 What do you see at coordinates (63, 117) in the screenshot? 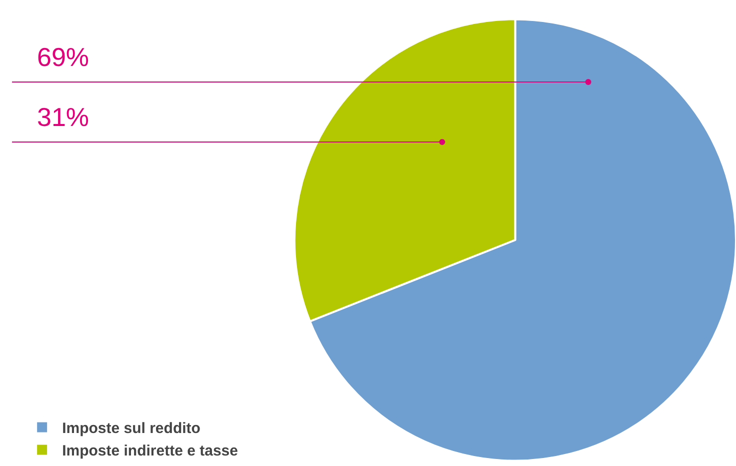
I see `data-label: 31%` at bounding box center [63, 117].